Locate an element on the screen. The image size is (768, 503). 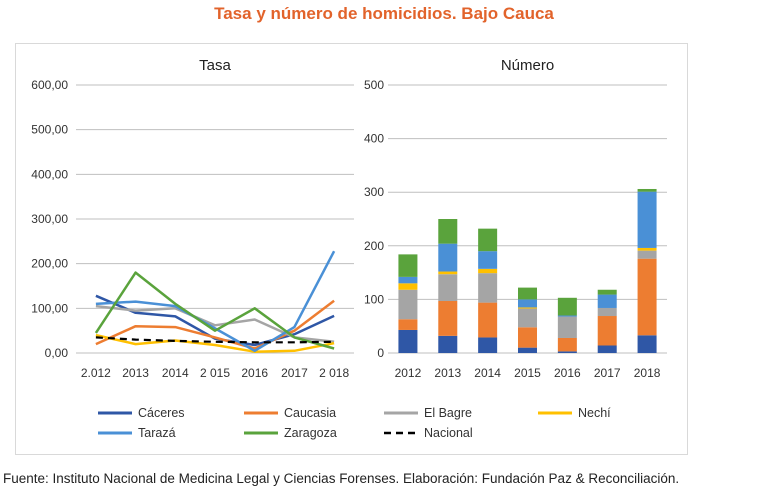
line-series-cceres is located at coordinates (215, 320).